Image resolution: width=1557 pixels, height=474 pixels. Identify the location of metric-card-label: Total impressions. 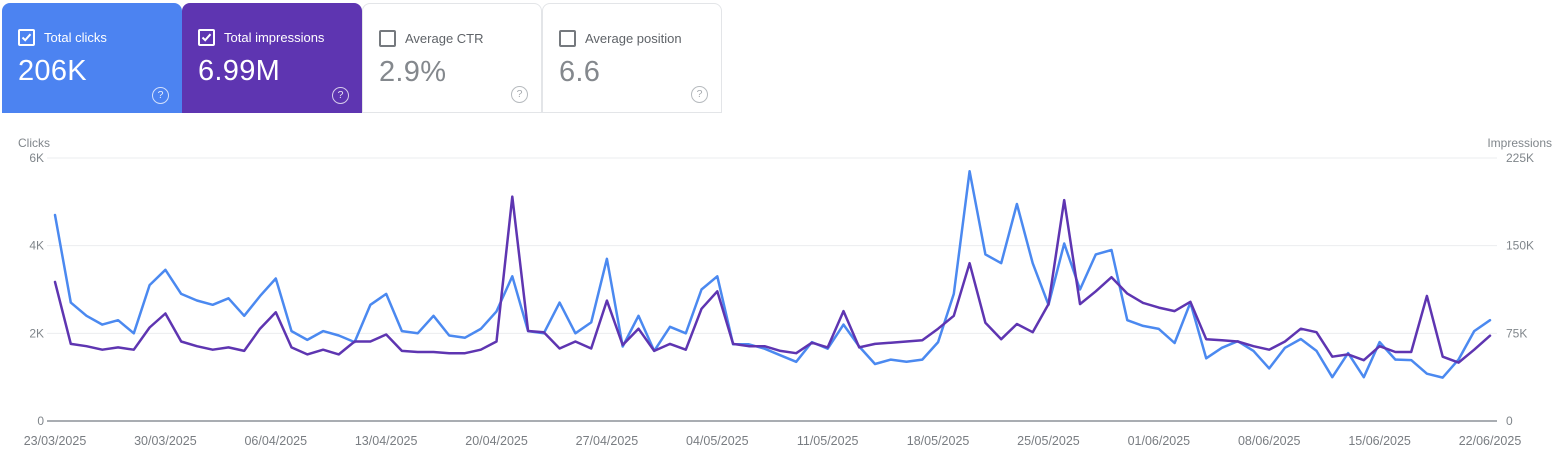
(274, 37).